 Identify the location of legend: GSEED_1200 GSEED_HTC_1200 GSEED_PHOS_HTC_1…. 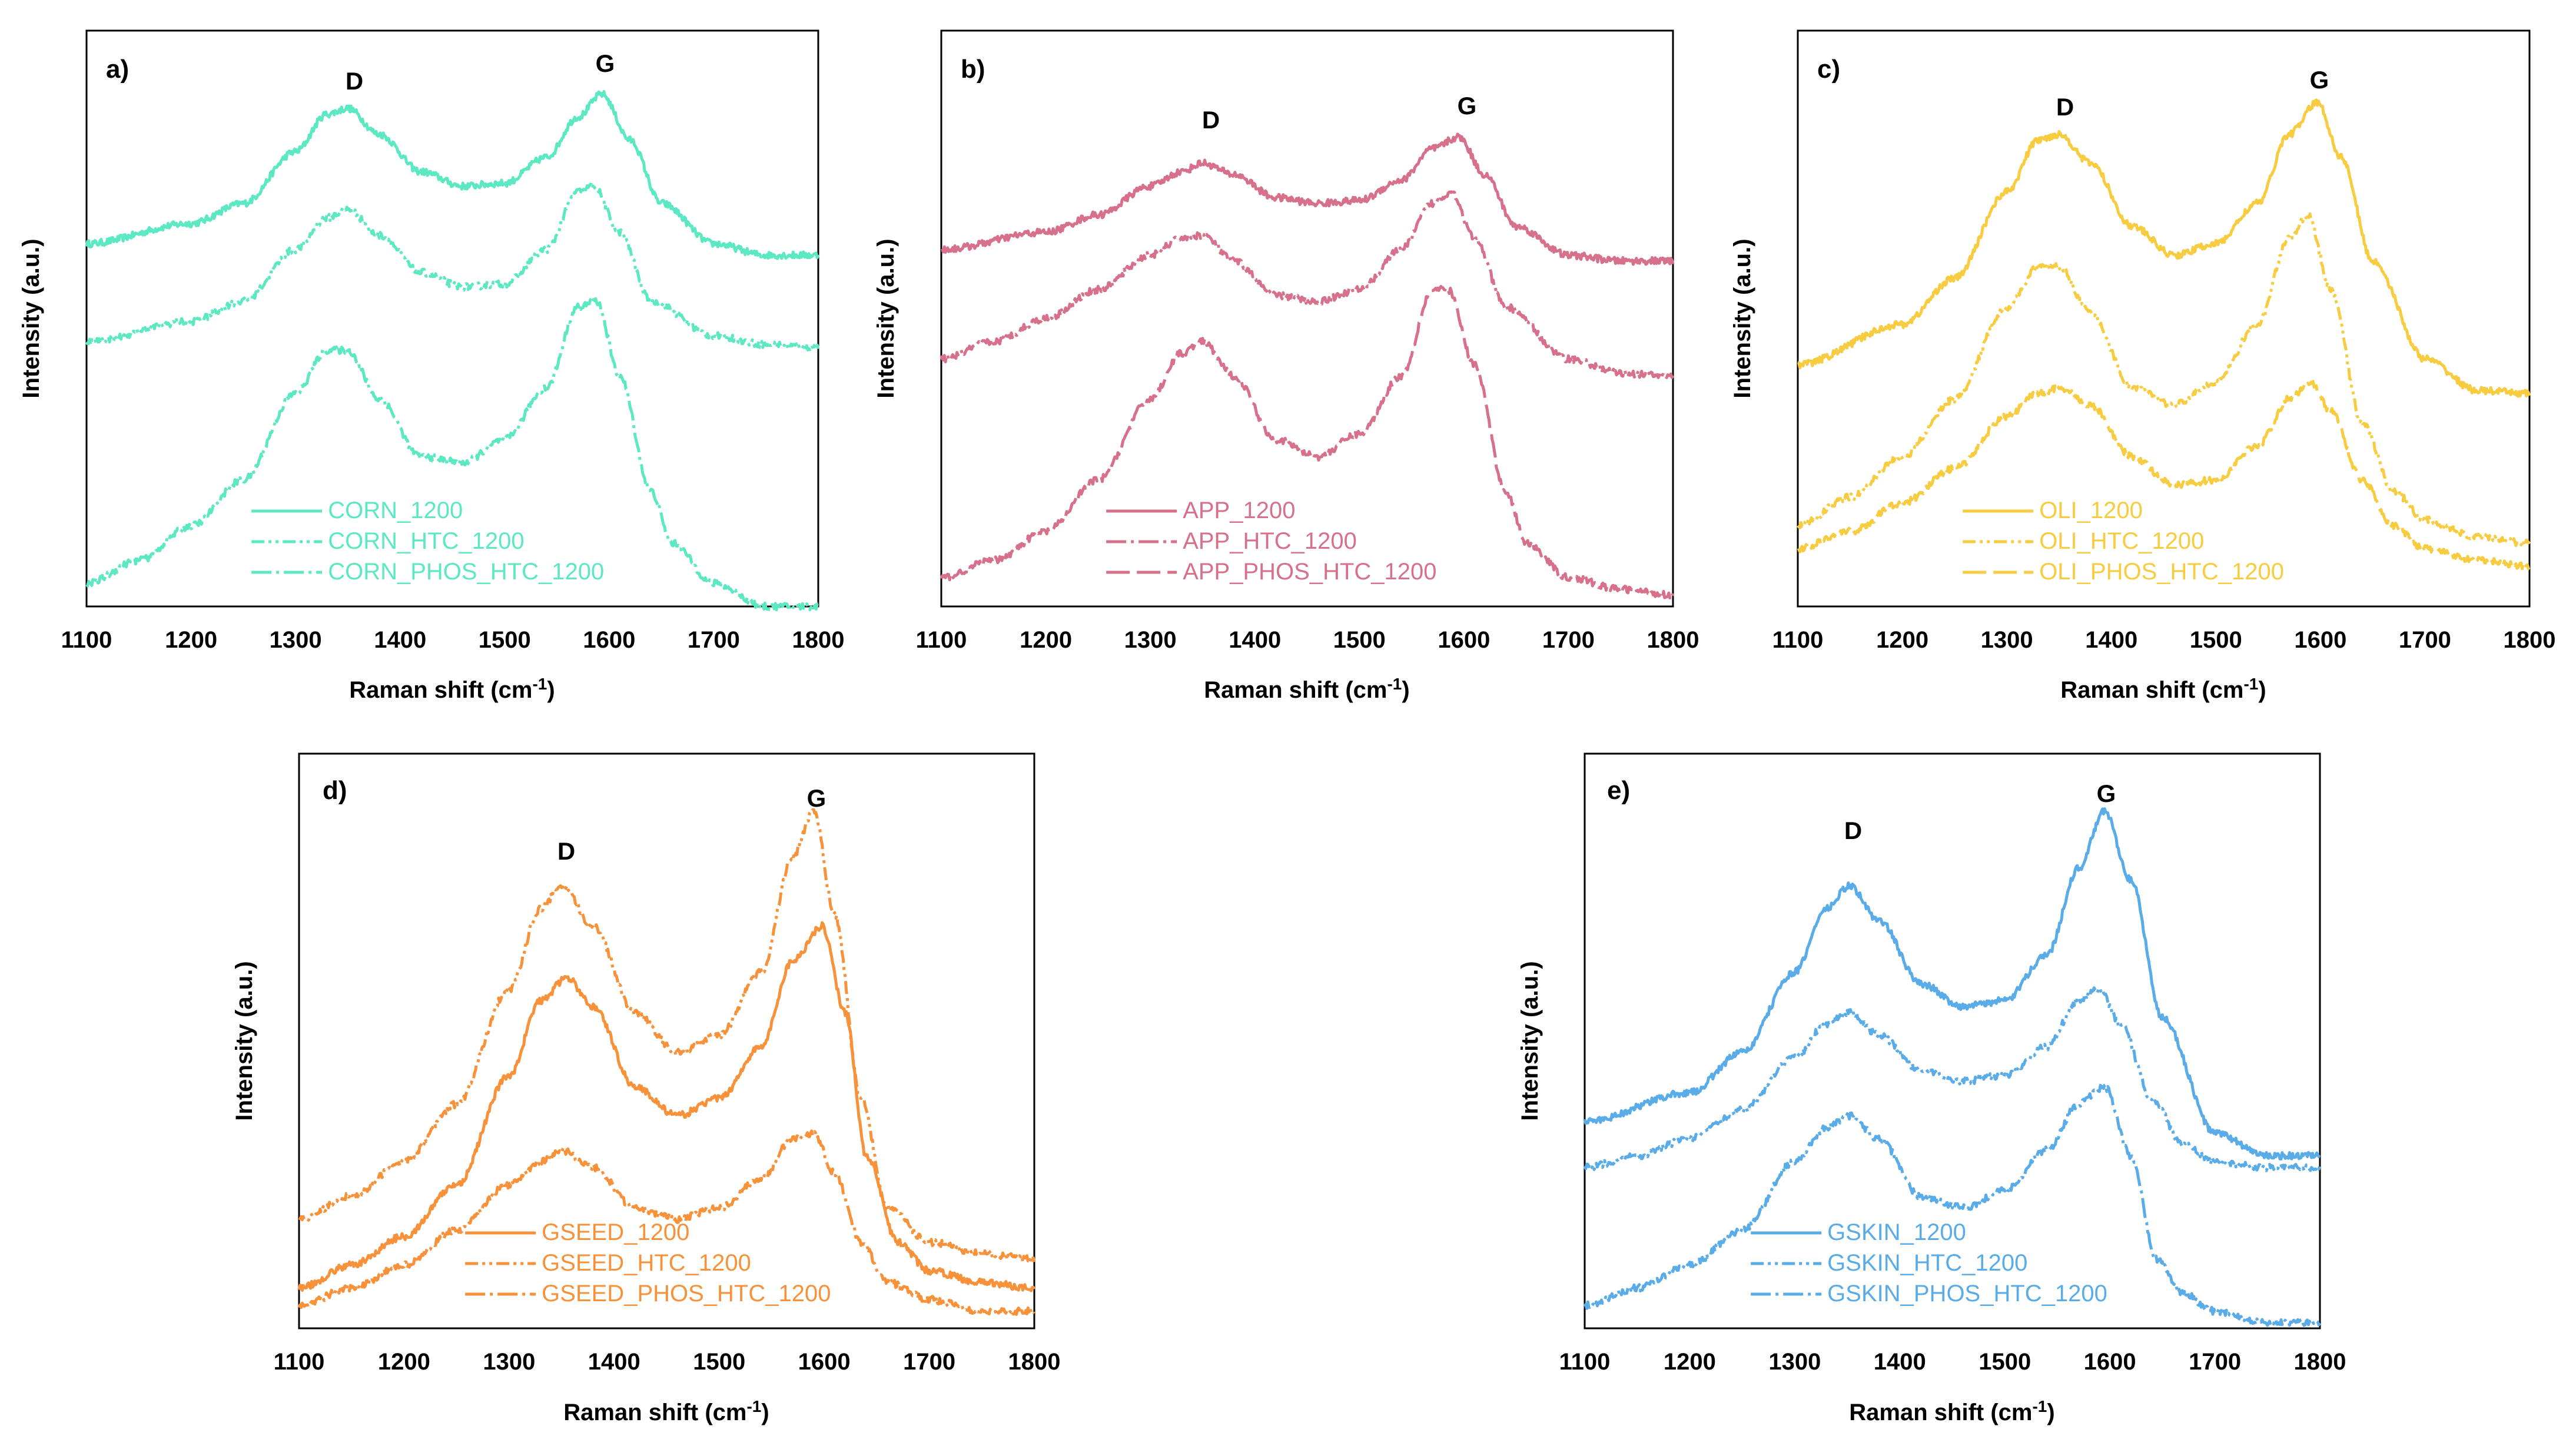
(648, 1263).